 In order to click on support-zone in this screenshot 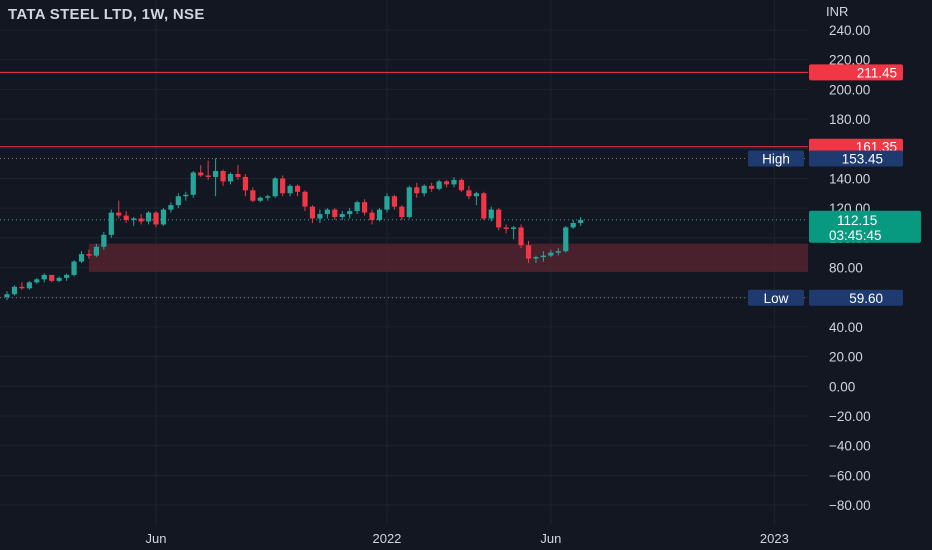, I will do `click(448, 257)`.